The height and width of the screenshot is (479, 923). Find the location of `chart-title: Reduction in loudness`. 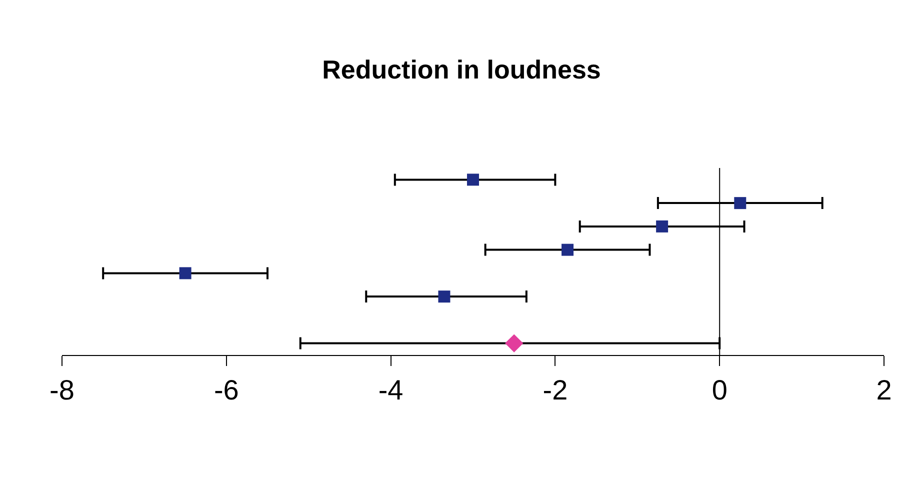

chart-title: Reduction in loudness is located at coordinates (461, 69).